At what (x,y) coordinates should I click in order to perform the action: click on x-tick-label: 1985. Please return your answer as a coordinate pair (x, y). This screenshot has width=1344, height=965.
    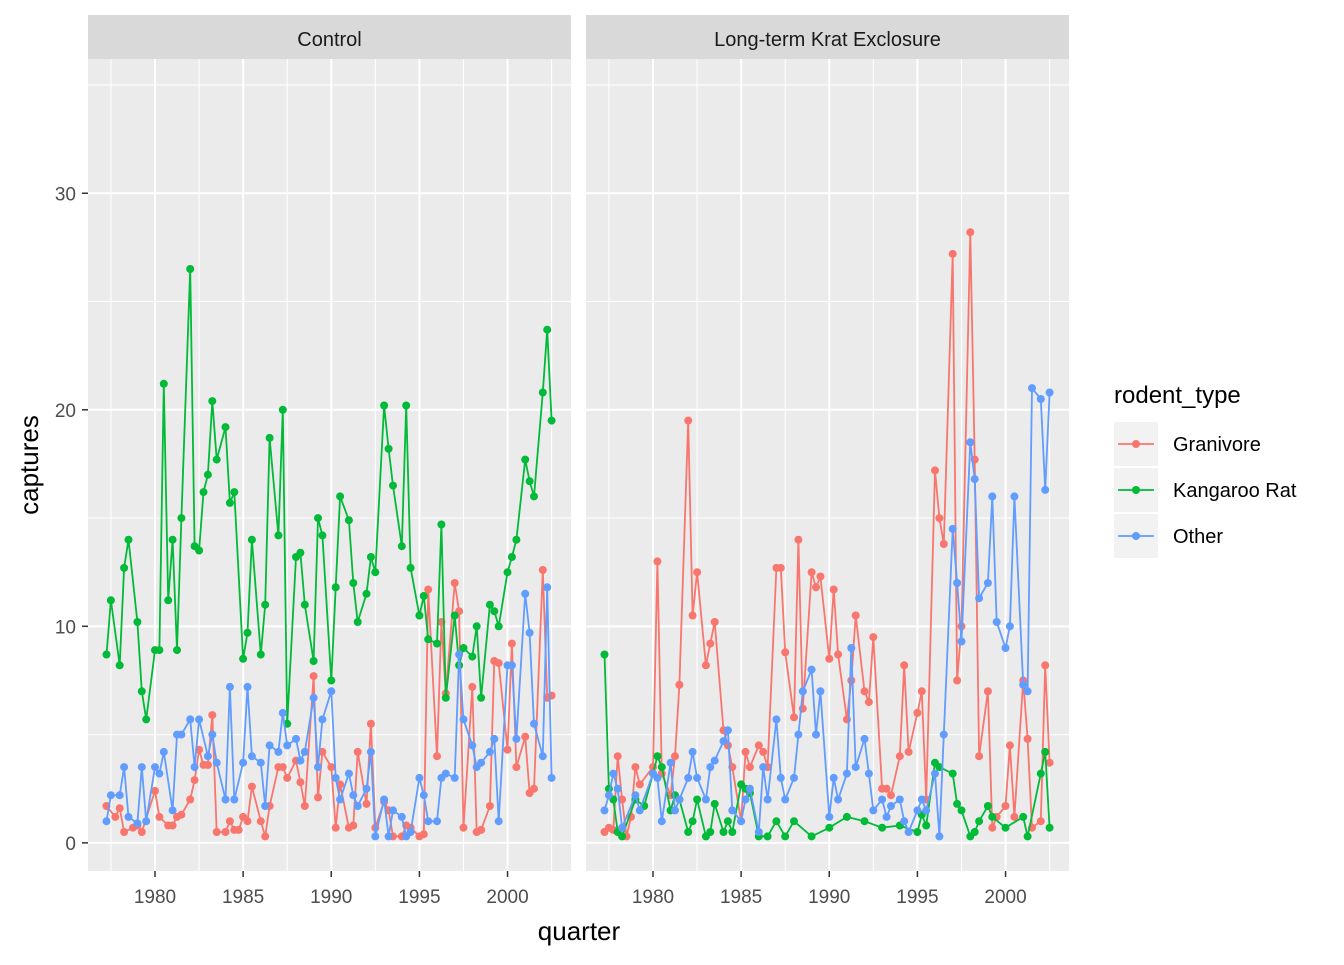
    Looking at the image, I should click on (243, 897).